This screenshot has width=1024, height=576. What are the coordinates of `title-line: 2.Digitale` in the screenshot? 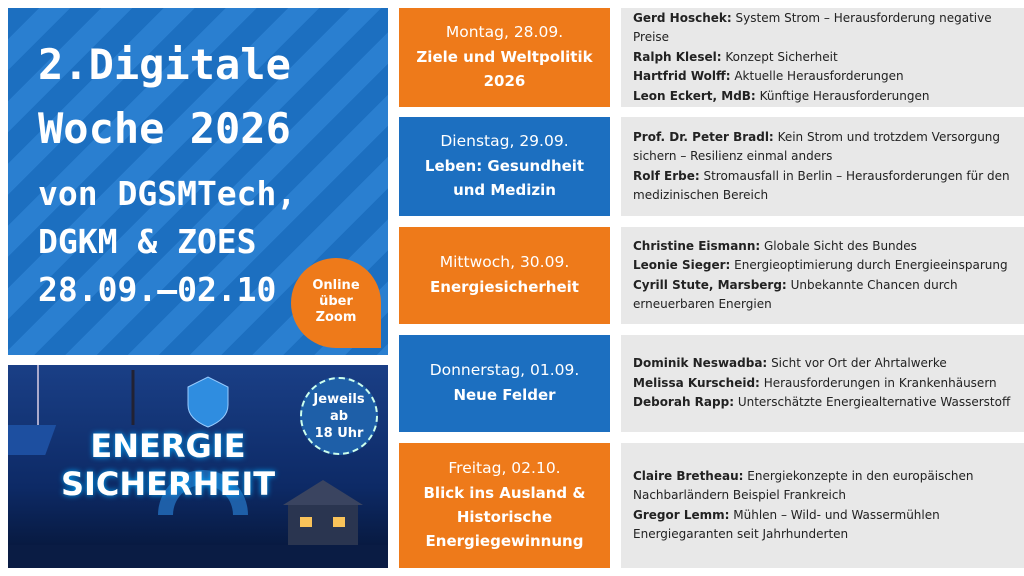 It's located at (164, 64).